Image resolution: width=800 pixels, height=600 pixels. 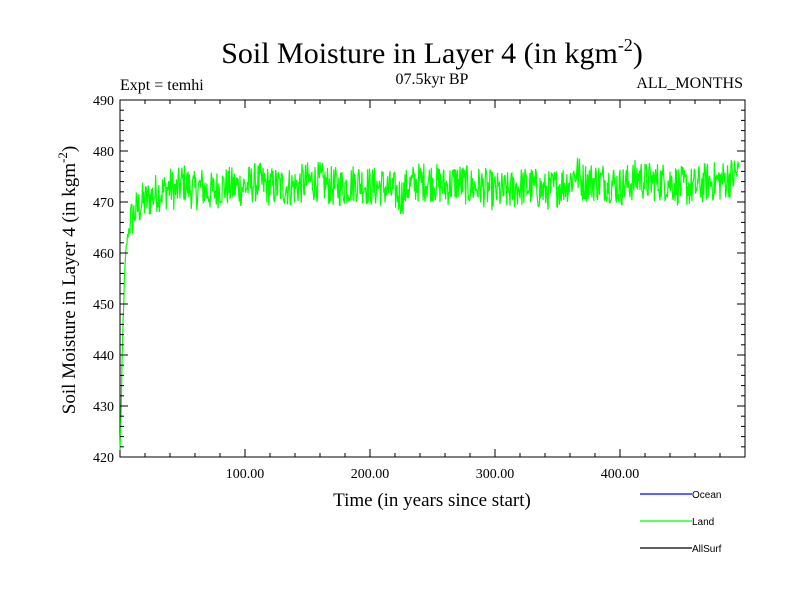 I want to click on x-tick-label: 400.00, so click(x=620, y=474).